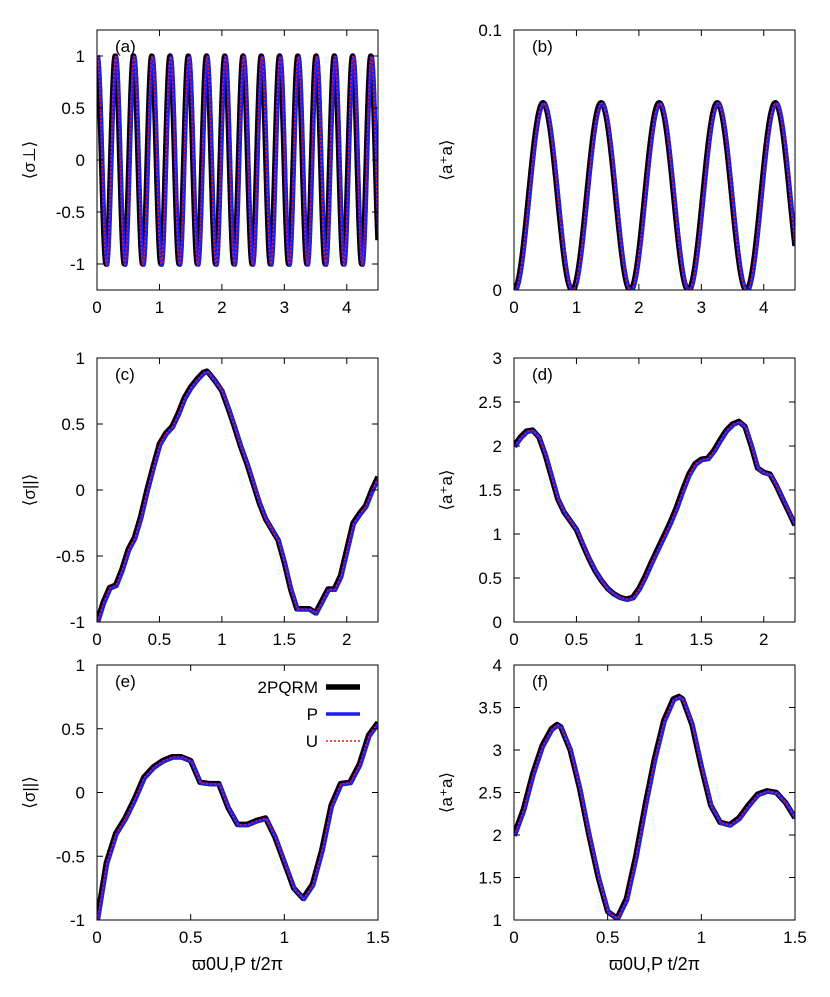  Describe the element at coordinates (29, 160) in the screenshot. I see `y-axis-label: ⟨σ⊥⟩` at that location.